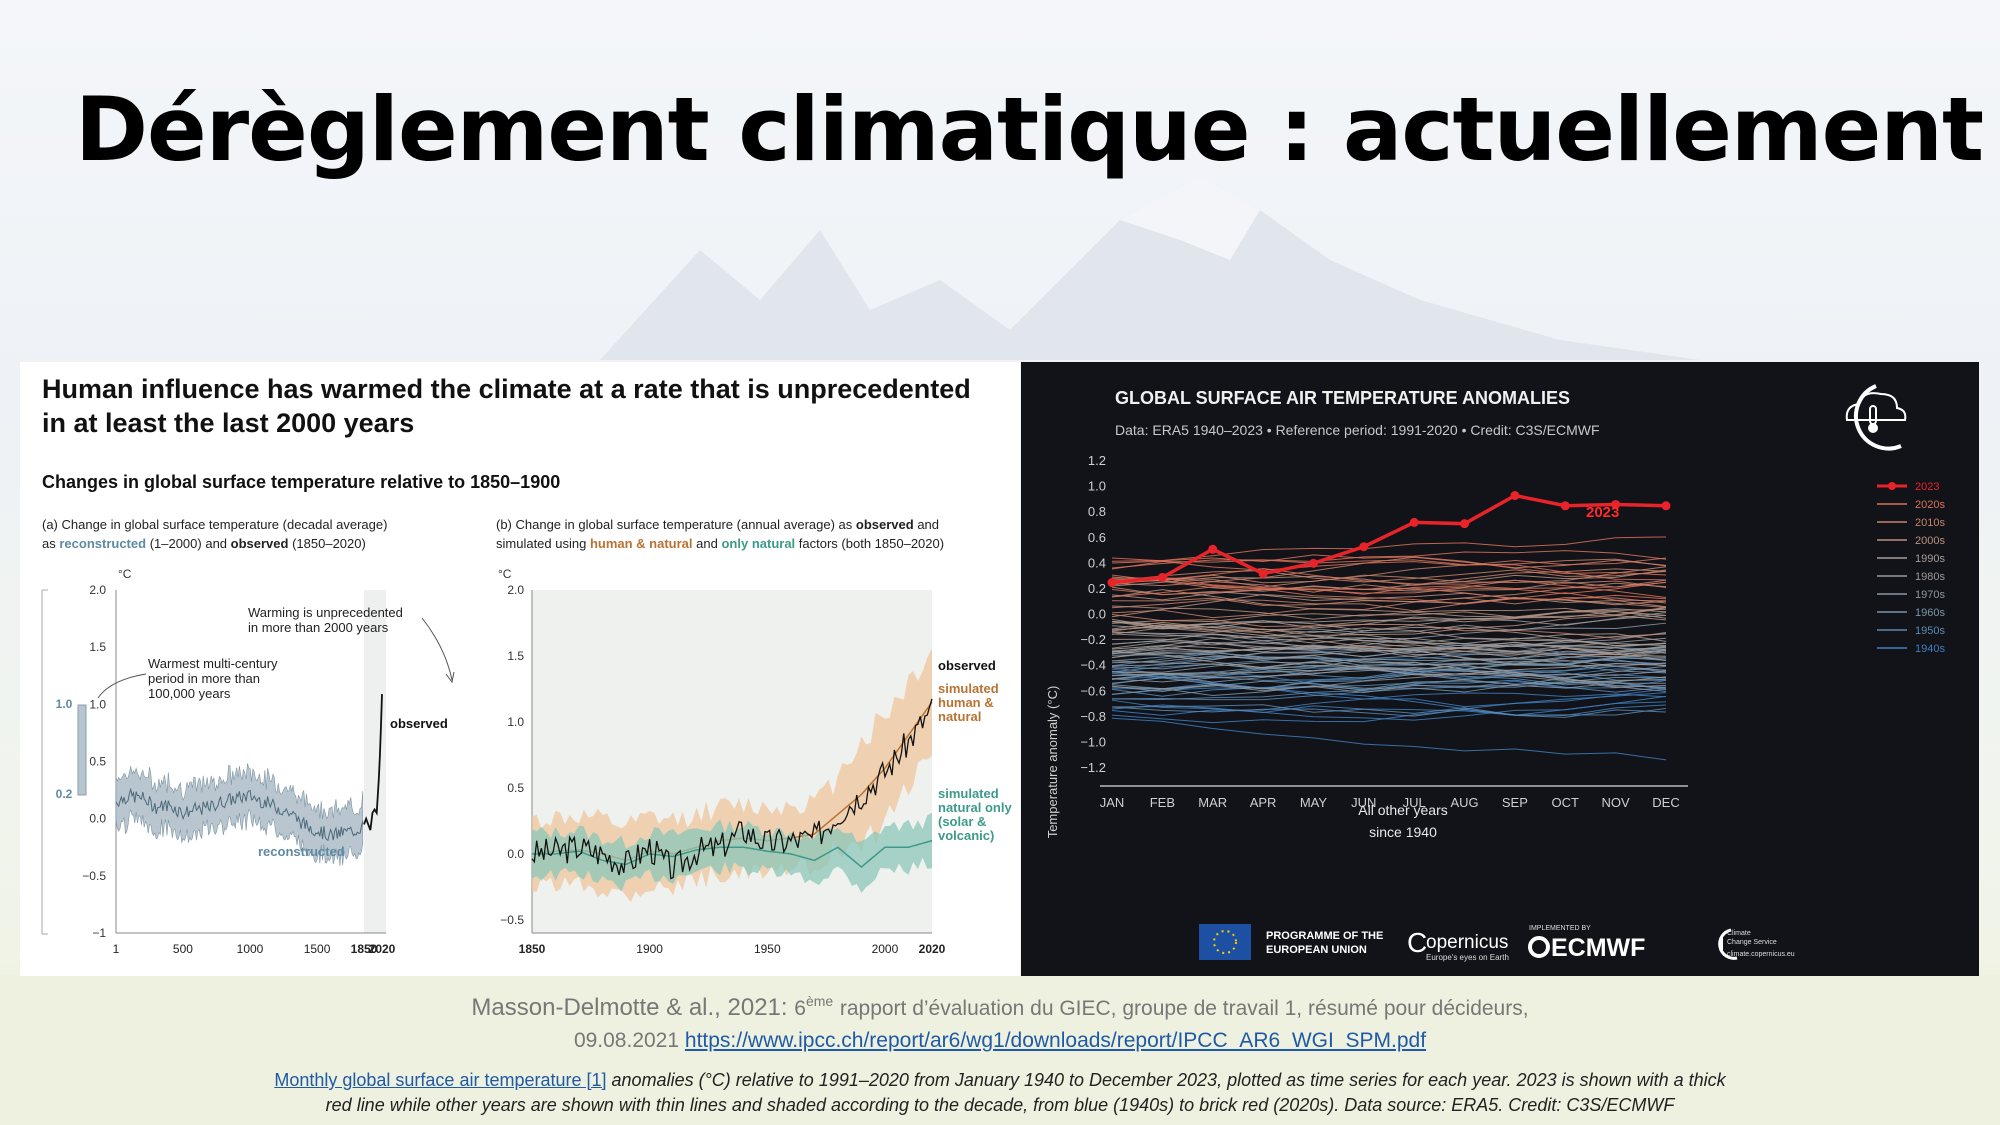 The image size is (2000, 1125). Describe the element at coordinates (1097, 537) in the screenshot. I see `era5-y-tick: 0.6` at that location.